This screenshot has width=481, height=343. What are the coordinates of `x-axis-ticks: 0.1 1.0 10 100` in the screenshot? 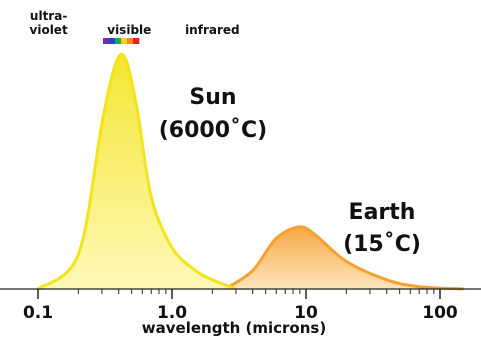 It's located at (240, 306).